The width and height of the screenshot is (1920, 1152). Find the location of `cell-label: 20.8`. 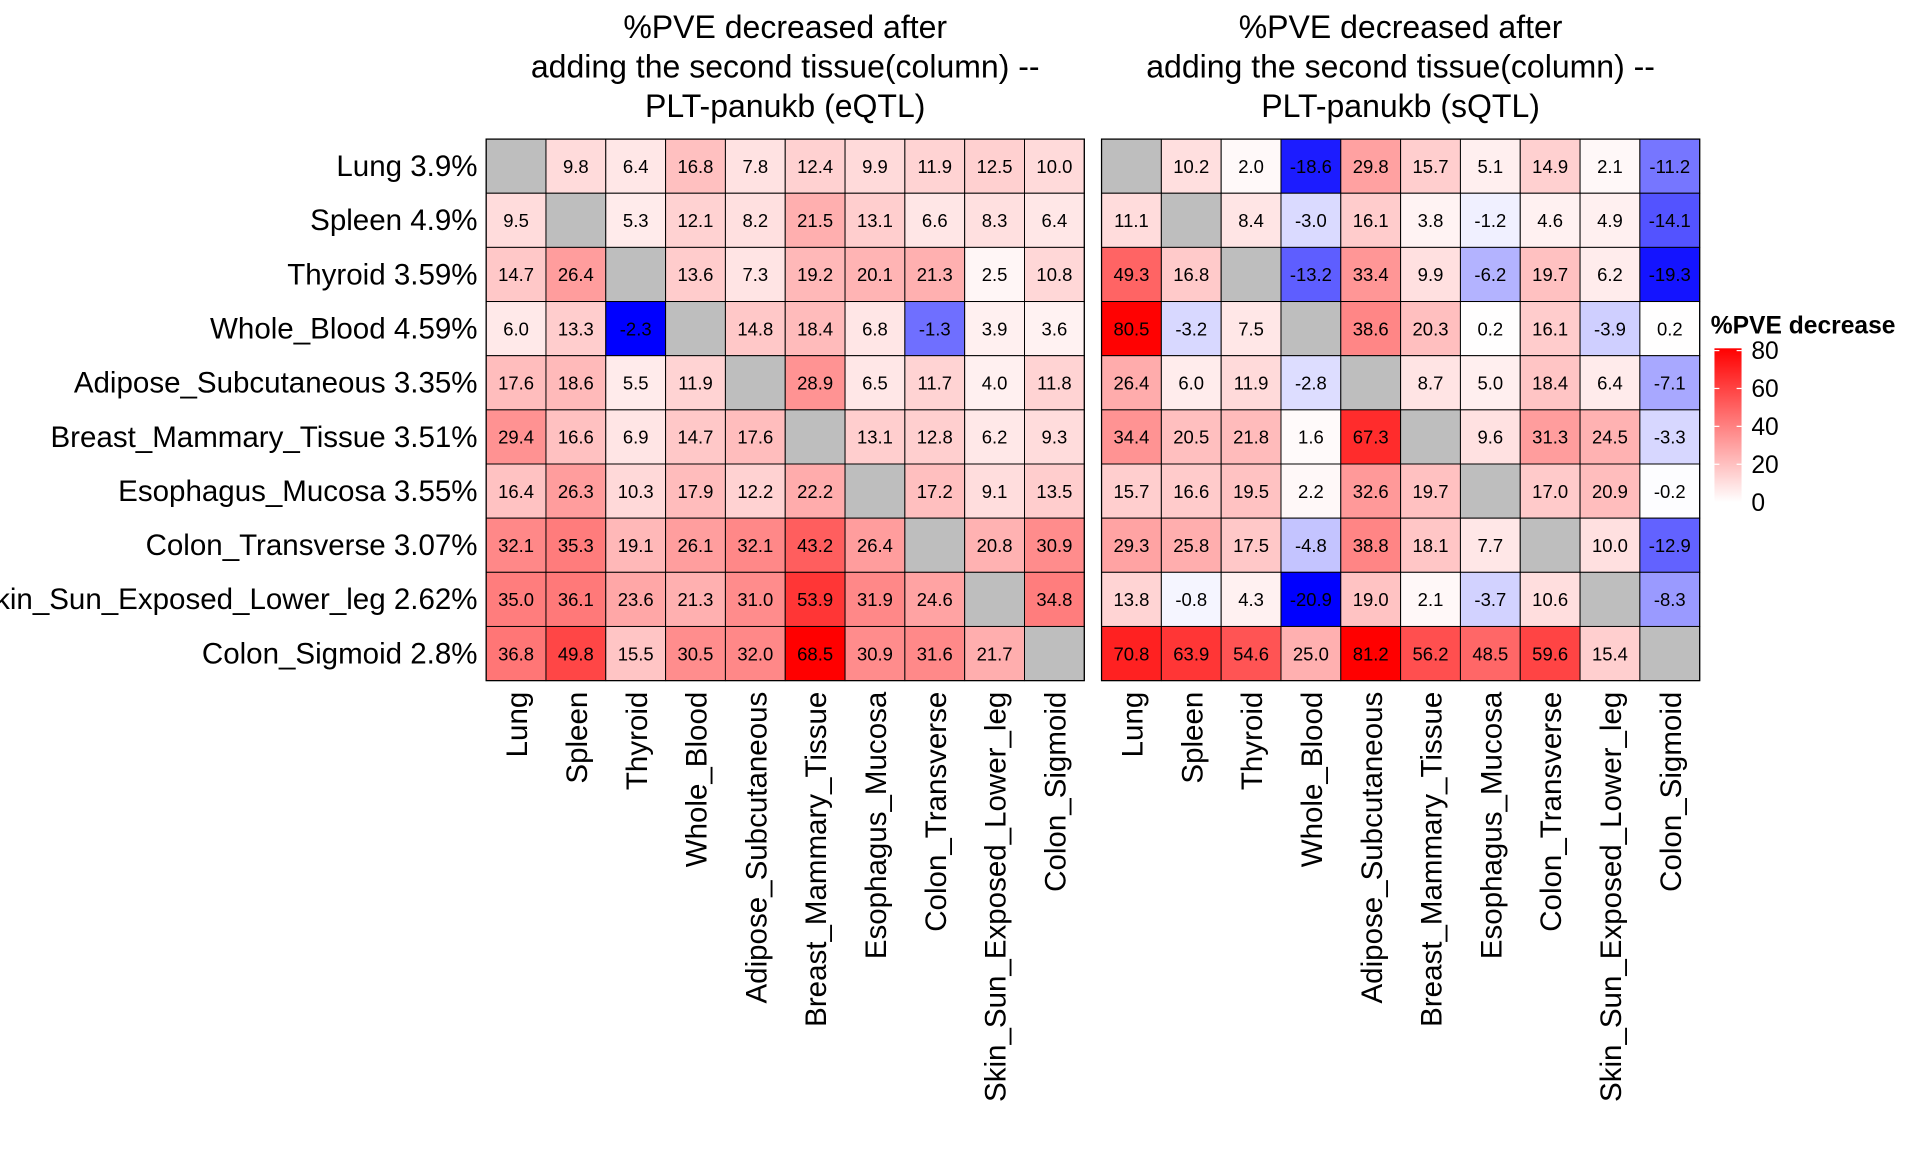

cell-label: 20.8 is located at coordinates (995, 545).